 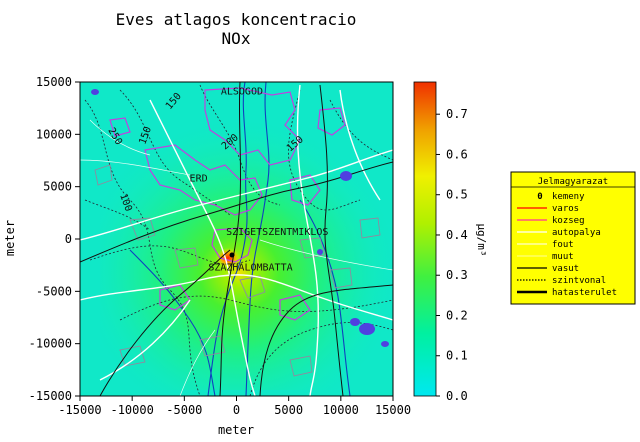 I want to click on colorbar-tick-label: 0.2, so click(x=457, y=315).